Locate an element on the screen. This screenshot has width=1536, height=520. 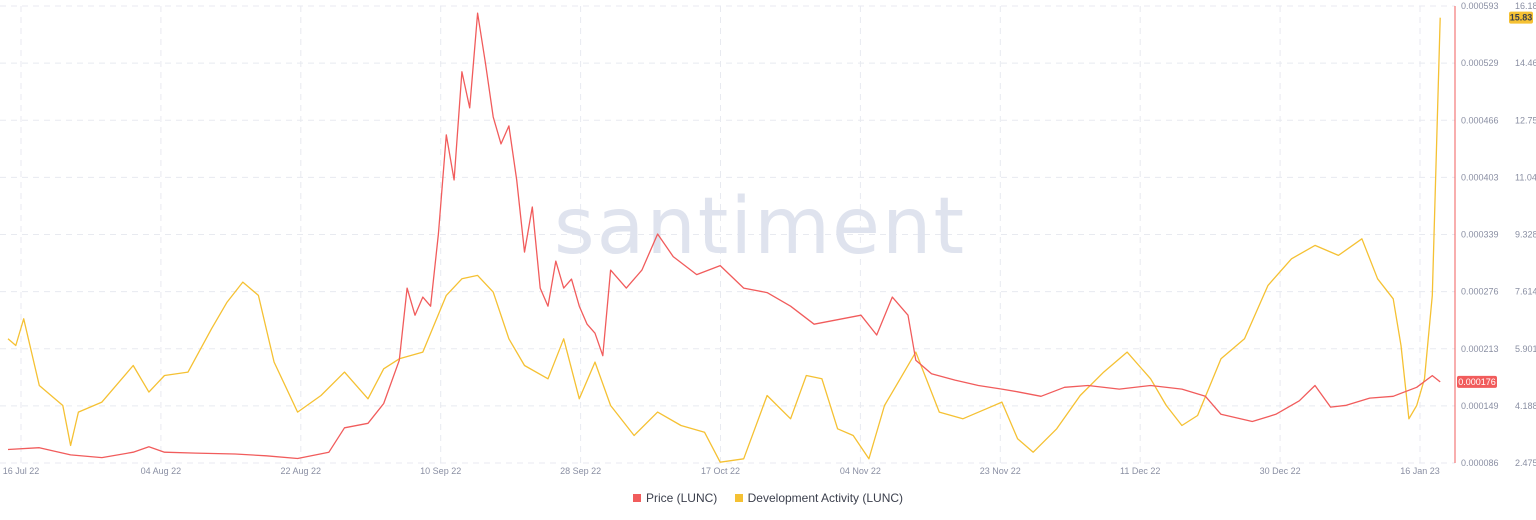
y-tick-price: 0.000339 is located at coordinates (1480, 235).